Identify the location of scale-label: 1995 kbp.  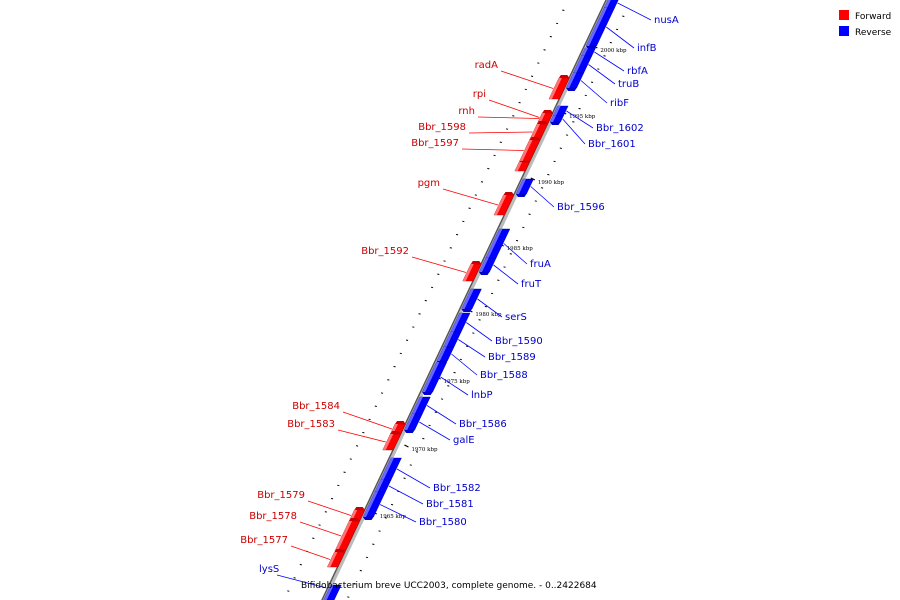
(582, 117).